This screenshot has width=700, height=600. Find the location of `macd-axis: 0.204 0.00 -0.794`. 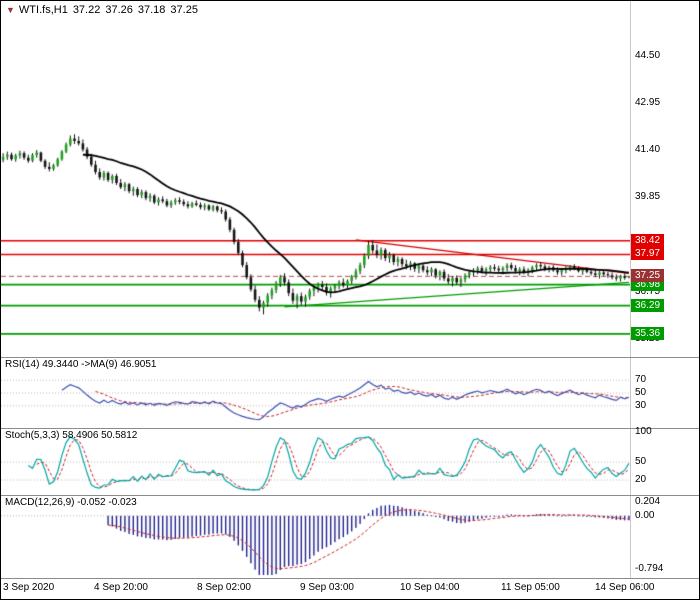

macd-axis: 0.204 0.00 -0.794 is located at coordinates (664, 537).